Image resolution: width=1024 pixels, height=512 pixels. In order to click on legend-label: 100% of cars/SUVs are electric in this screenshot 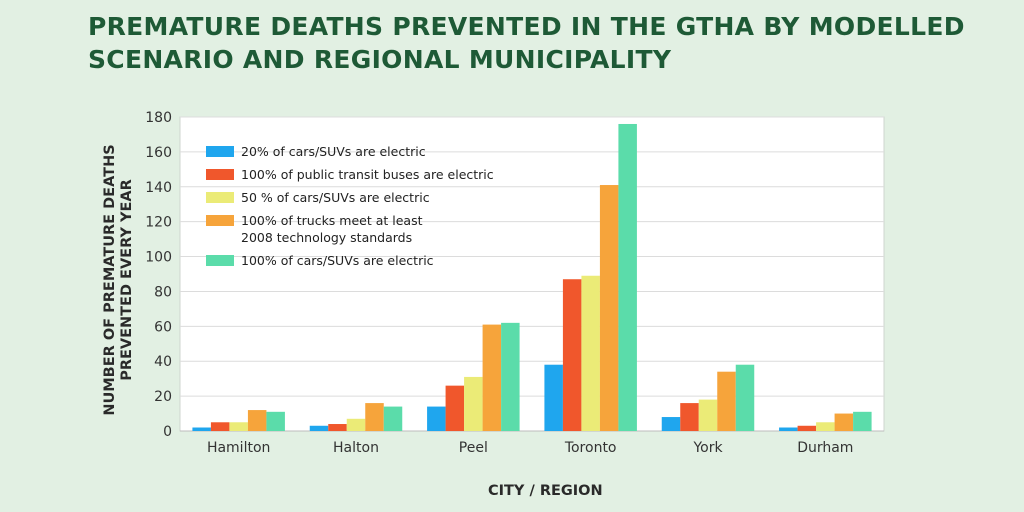, I will do `click(337, 260)`.